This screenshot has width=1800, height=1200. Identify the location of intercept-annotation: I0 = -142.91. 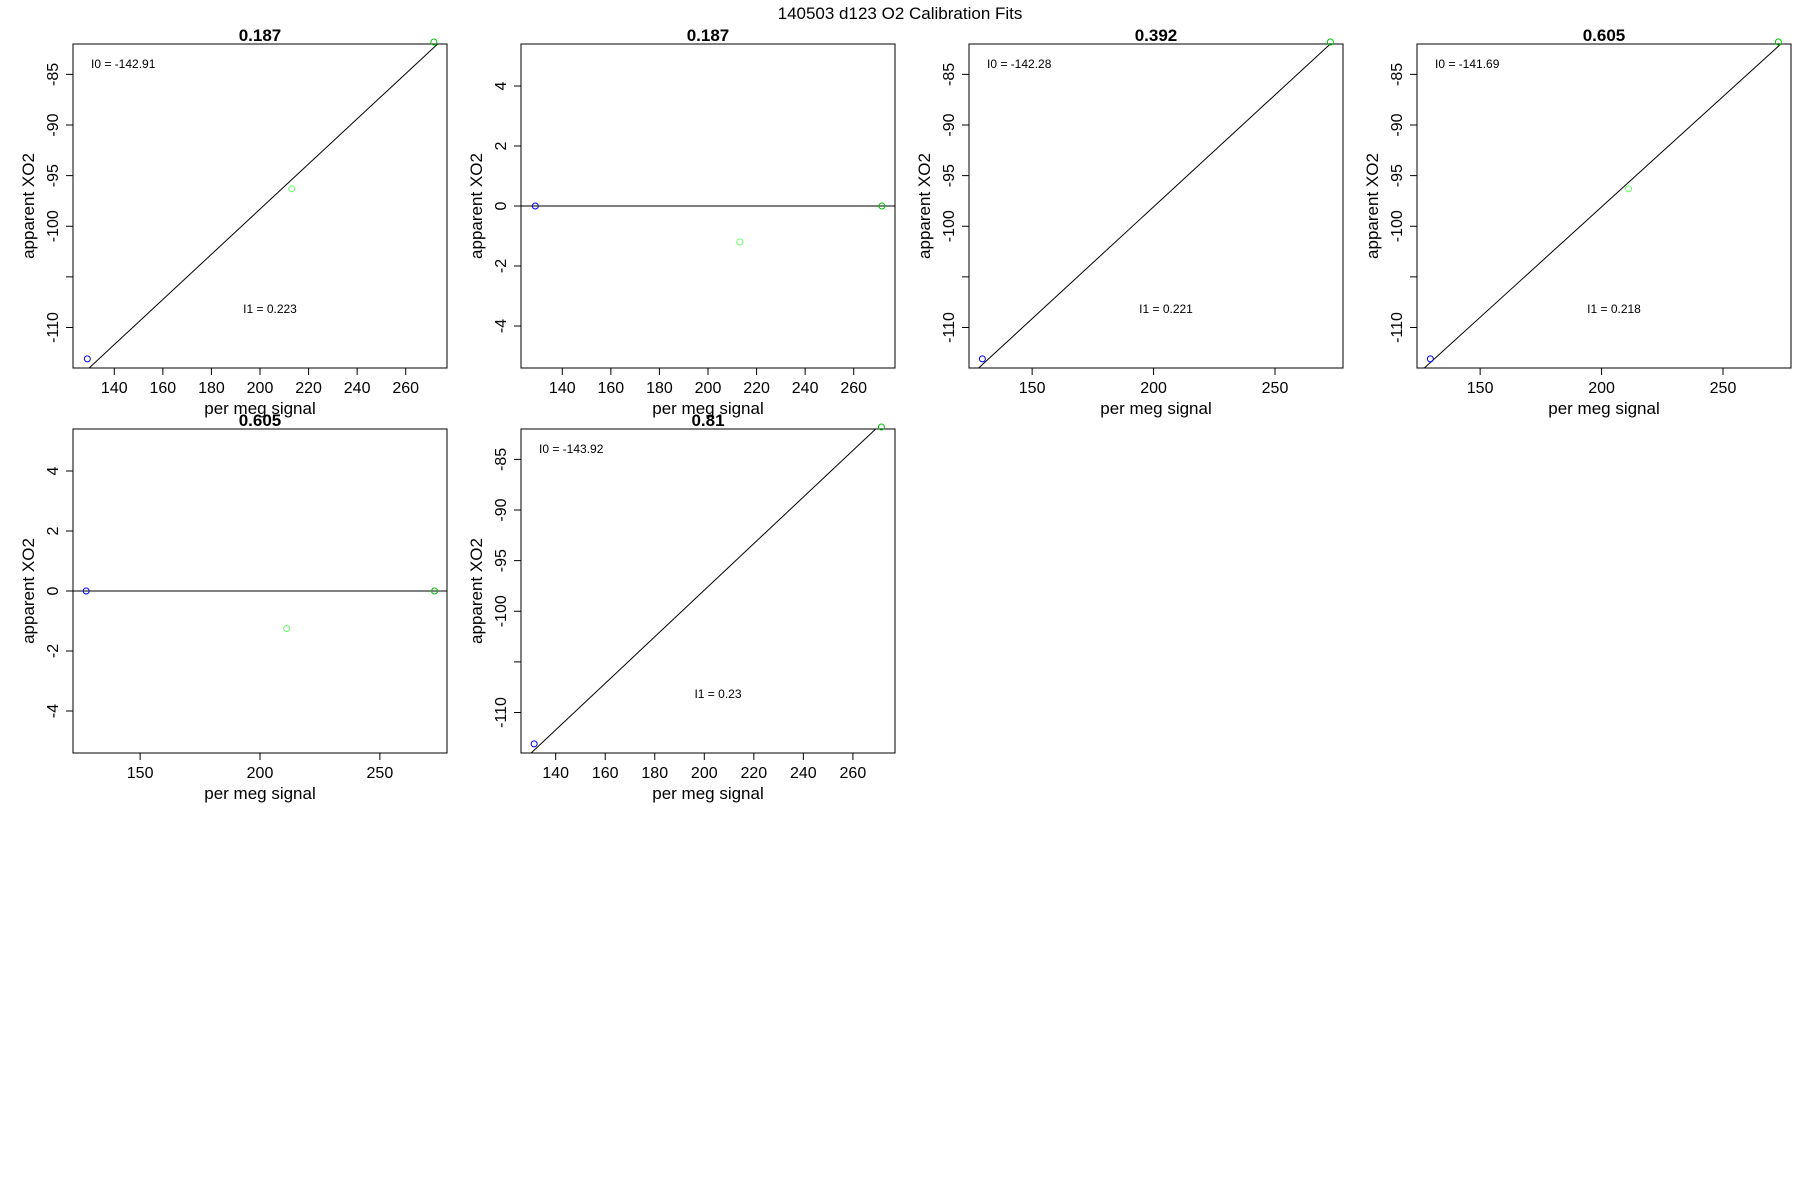
(123, 64).